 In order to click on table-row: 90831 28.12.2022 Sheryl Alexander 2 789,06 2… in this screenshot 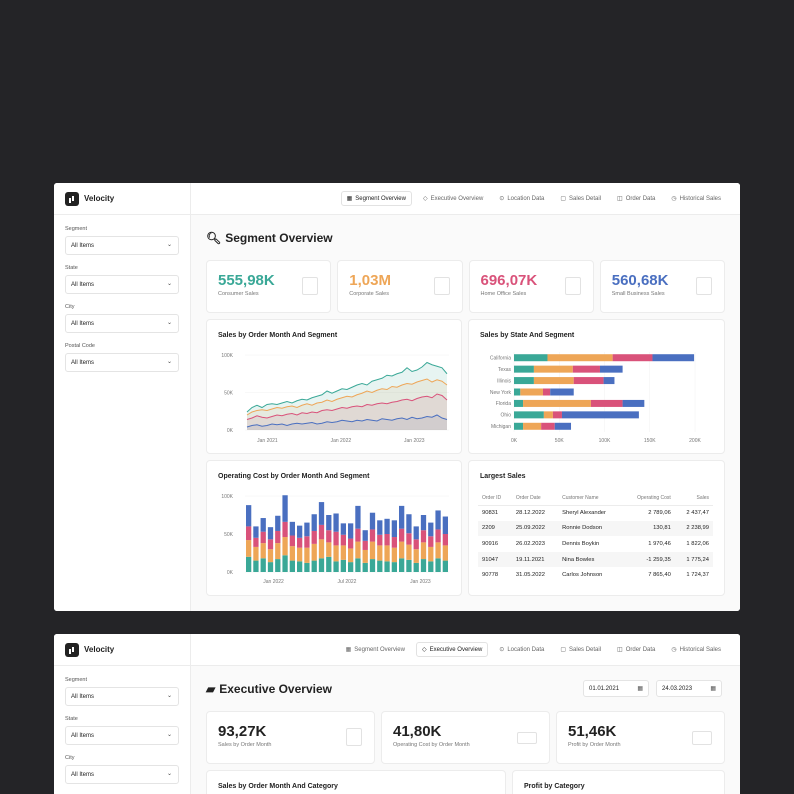, I will do `click(595, 513)`.